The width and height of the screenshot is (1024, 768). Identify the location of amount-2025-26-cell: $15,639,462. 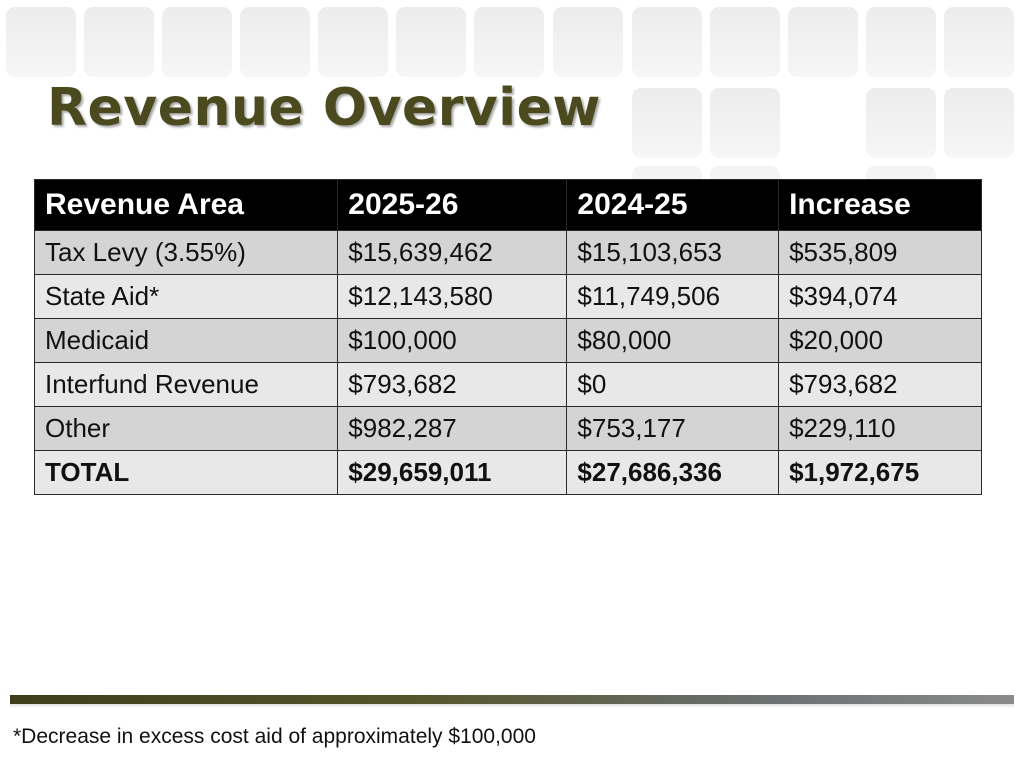
(452, 252).